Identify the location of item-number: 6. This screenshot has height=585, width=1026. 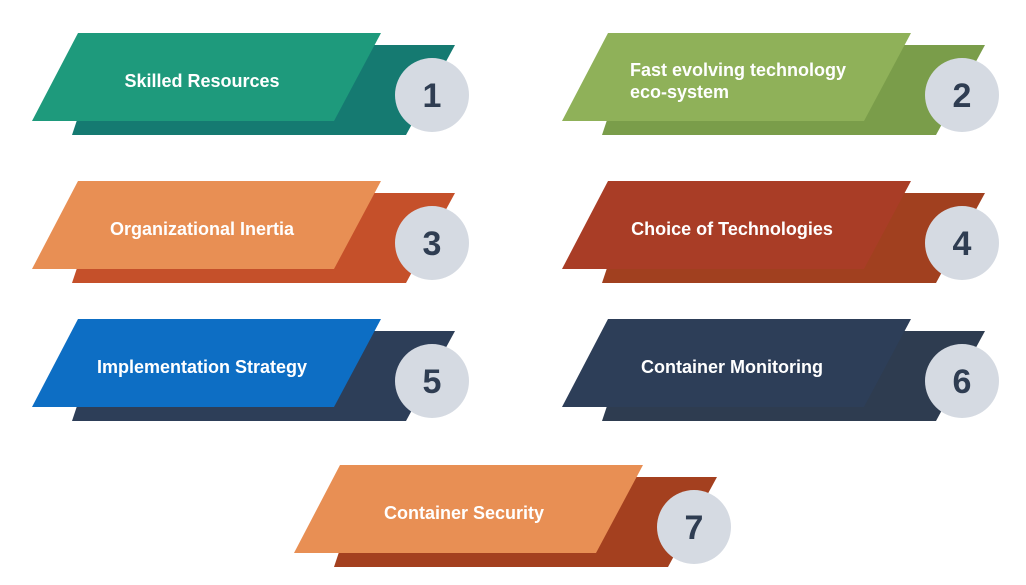
(962, 382).